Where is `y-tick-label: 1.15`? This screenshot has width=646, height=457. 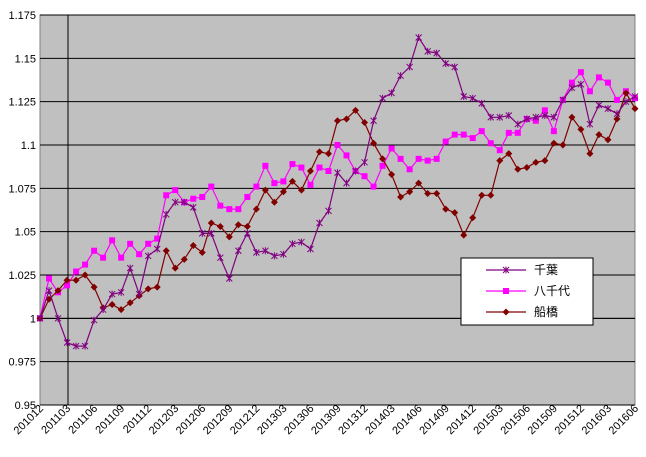 y-tick-label: 1.15 is located at coordinates (25, 59).